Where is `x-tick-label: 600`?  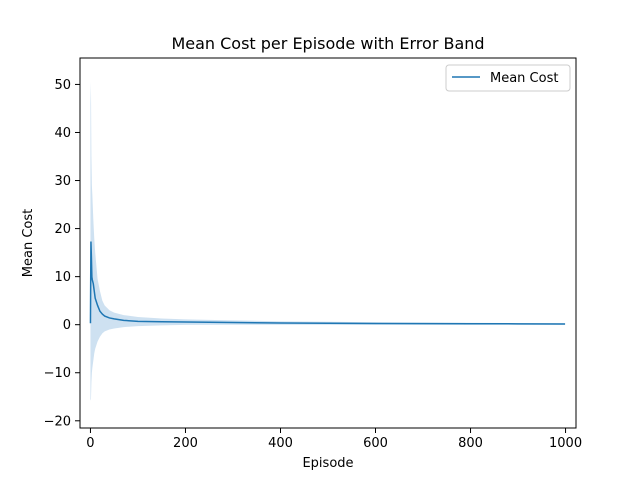 x-tick-label: 600 is located at coordinates (375, 443).